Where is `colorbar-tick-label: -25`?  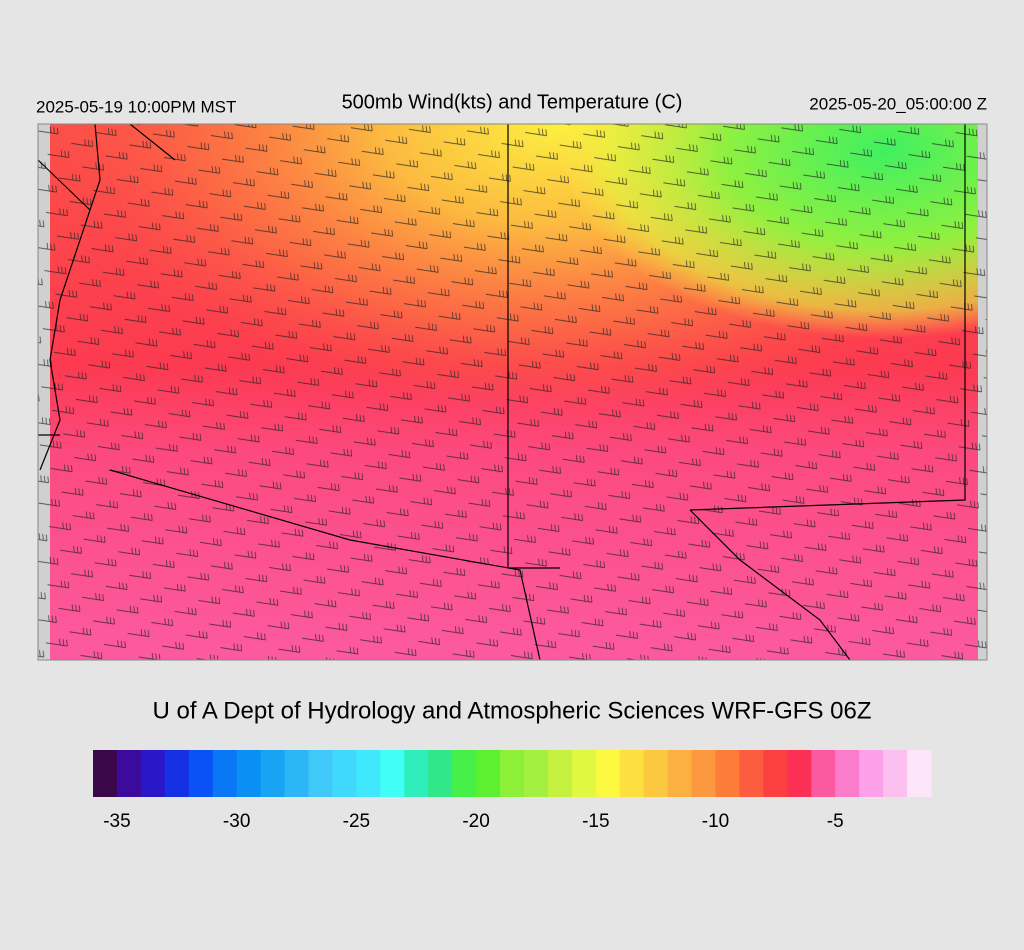
colorbar-tick-label: -25 is located at coordinates (356, 821).